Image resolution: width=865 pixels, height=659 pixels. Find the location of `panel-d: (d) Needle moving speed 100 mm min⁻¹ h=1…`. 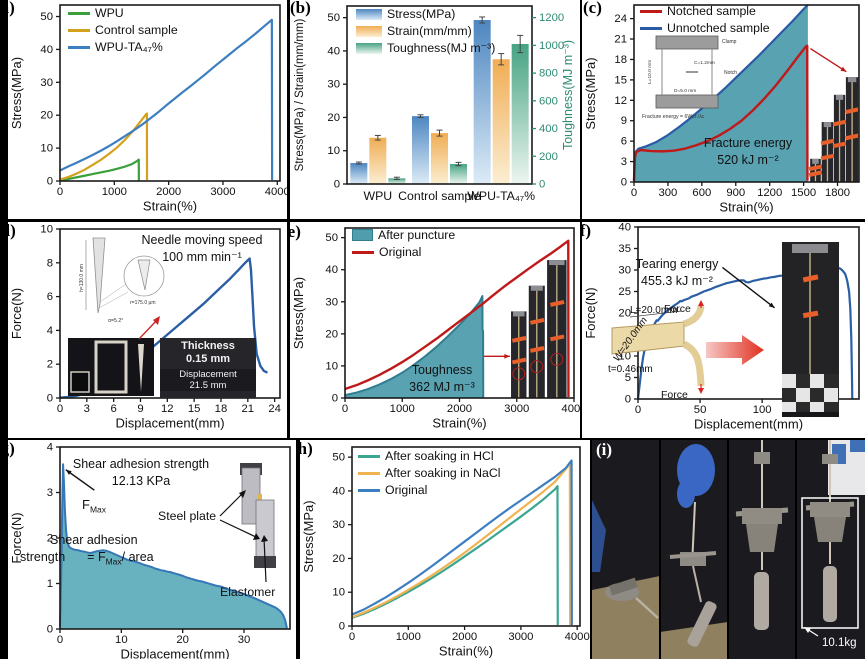

panel-d: (d) Needle moving speed 100 mm min⁻¹ h=1… is located at coordinates (147, 330).